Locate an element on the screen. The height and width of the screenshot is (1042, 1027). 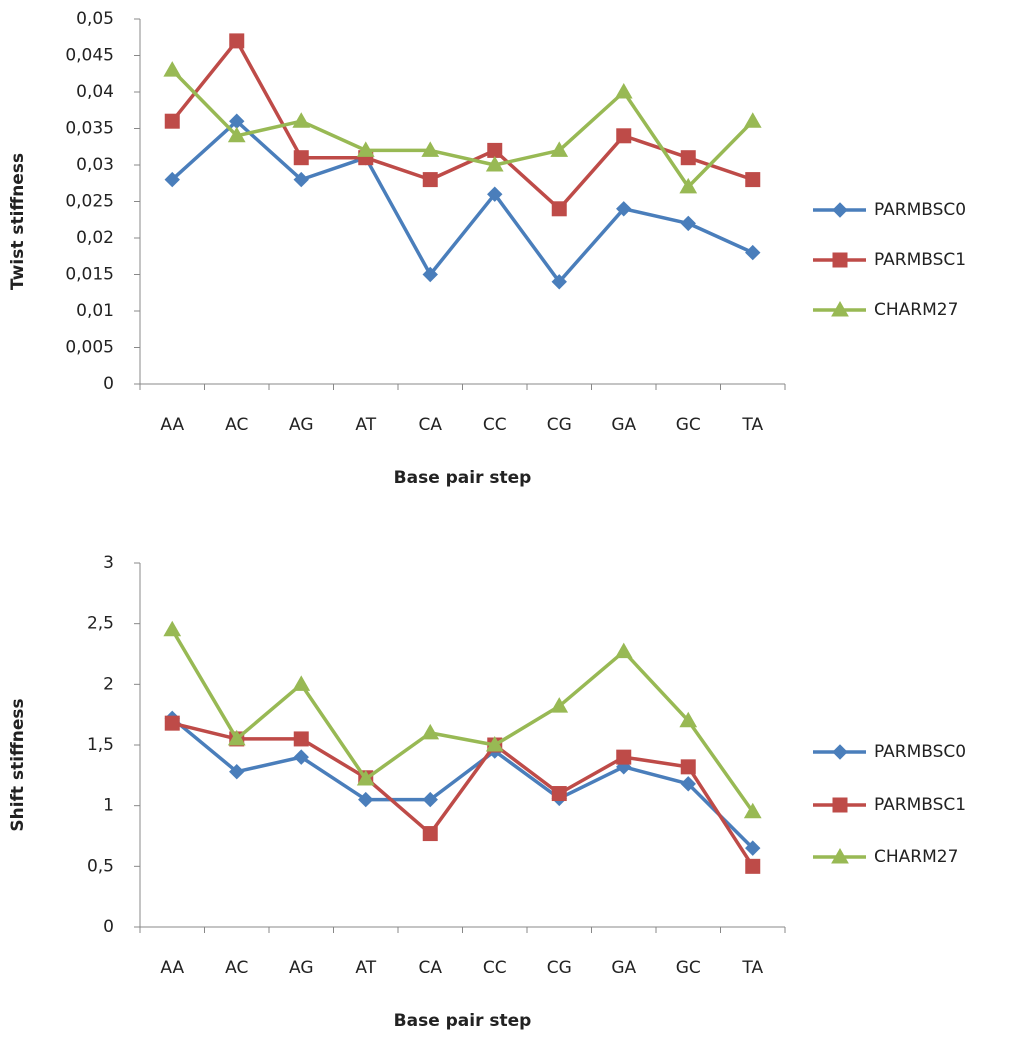
y-tick-label: 0,02 is located at coordinates (95, 238).